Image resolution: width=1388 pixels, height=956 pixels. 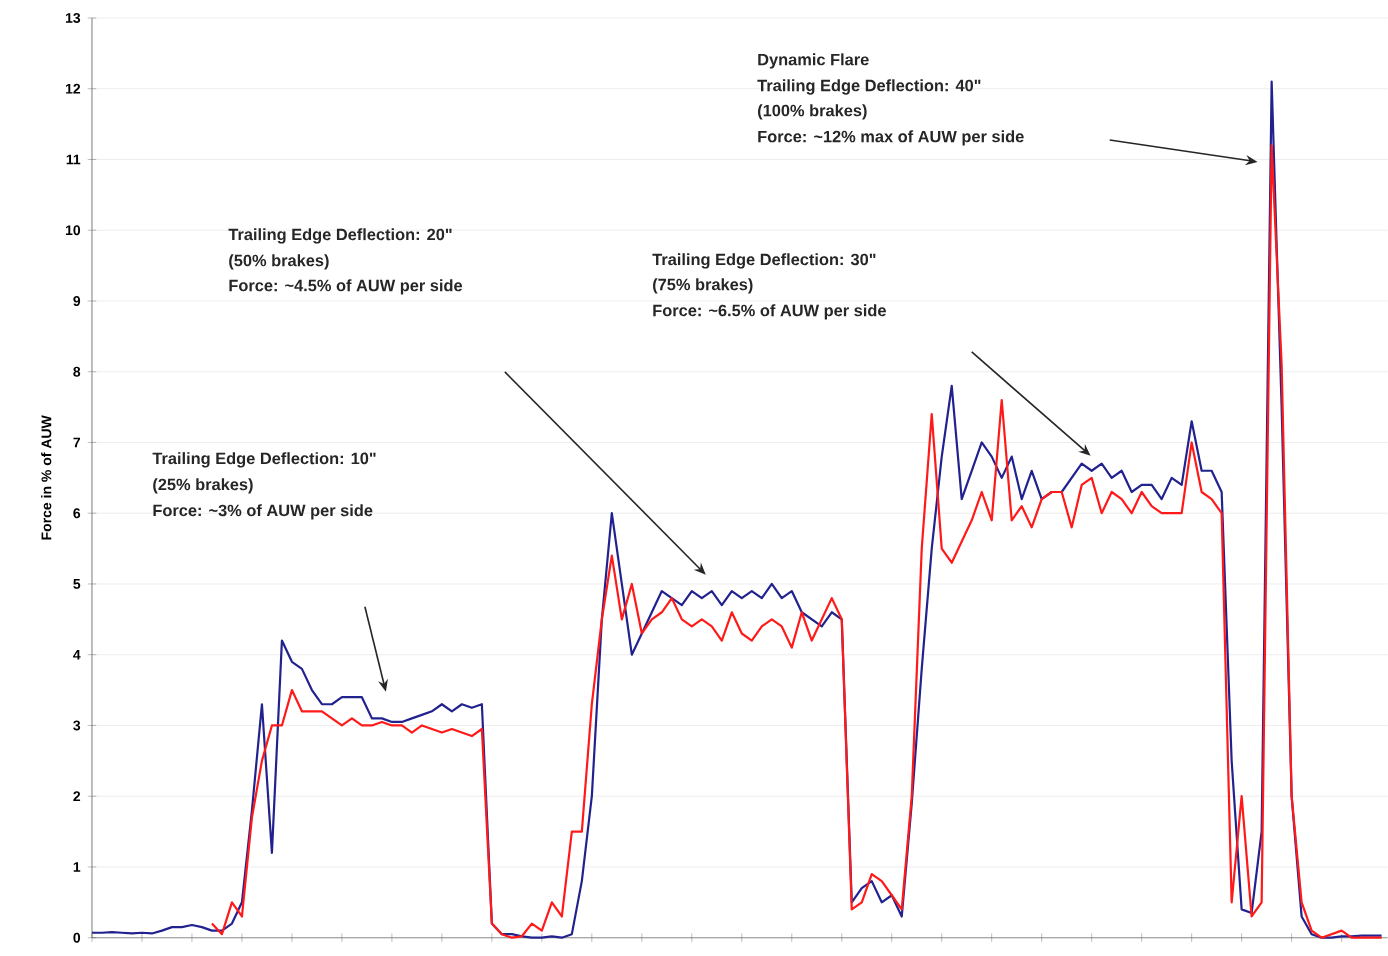 I want to click on annotation: Trailing Edge Deflection: 40", so click(x=869, y=87).